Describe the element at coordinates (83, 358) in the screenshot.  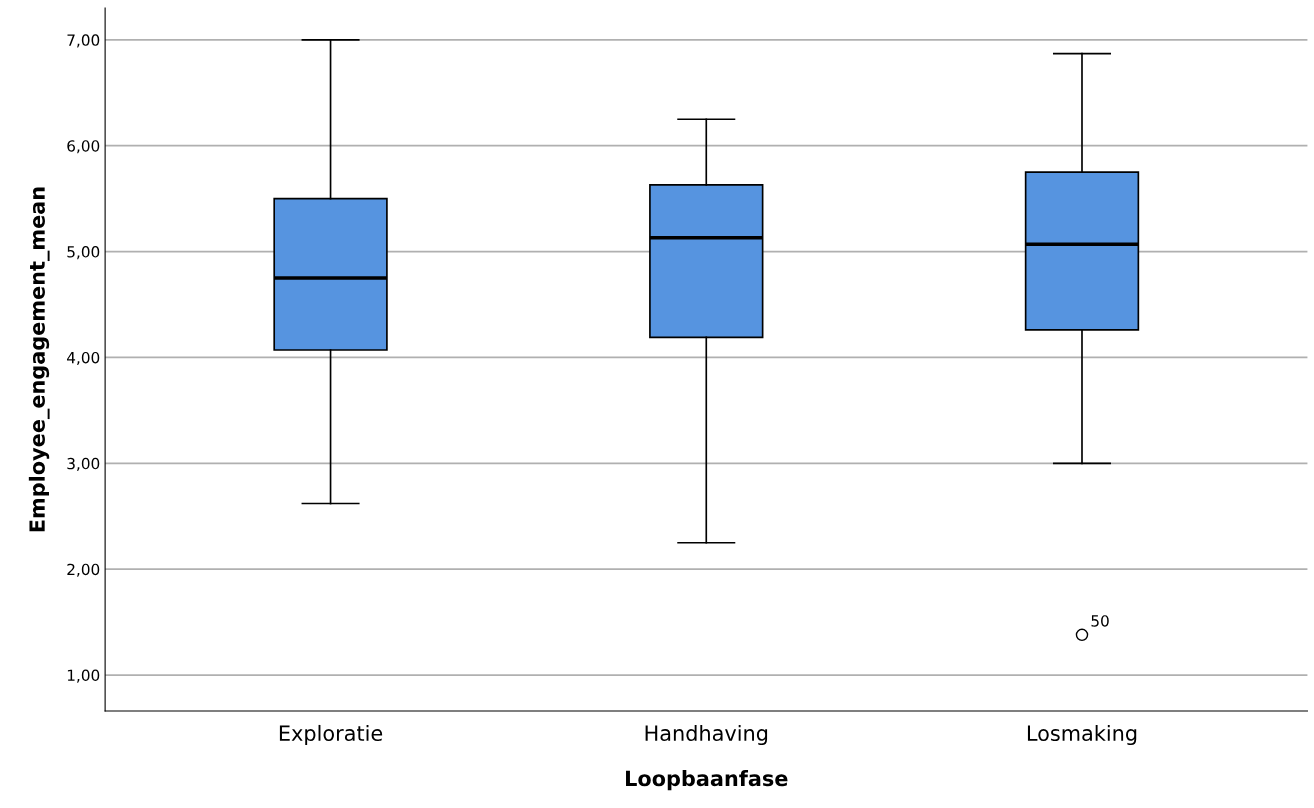
I see `y-tick-label: 4,00` at that location.